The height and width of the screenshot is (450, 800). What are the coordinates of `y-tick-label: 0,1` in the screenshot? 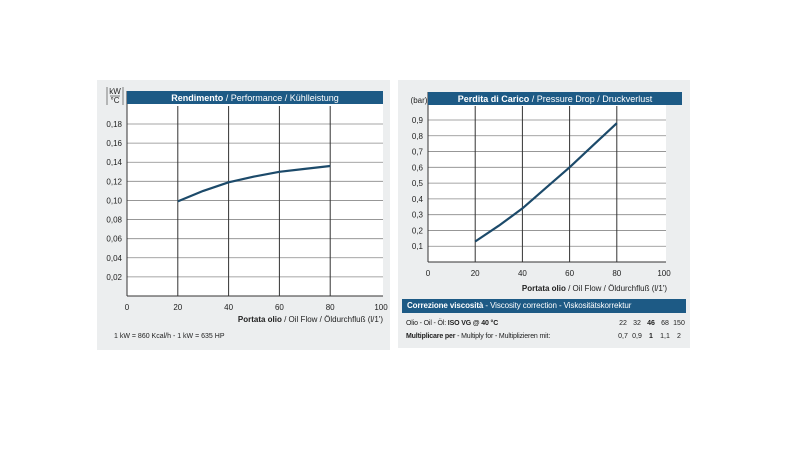 It's located at (418, 246).